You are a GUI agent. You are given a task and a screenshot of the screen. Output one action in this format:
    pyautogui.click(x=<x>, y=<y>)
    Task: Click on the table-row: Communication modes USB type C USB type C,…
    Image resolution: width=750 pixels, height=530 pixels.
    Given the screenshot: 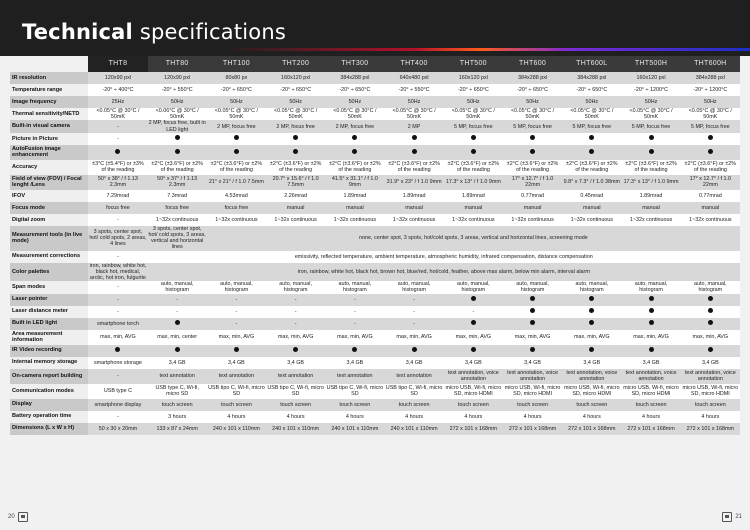 What is the action you would take?
    pyautogui.click(x=375, y=391)
    